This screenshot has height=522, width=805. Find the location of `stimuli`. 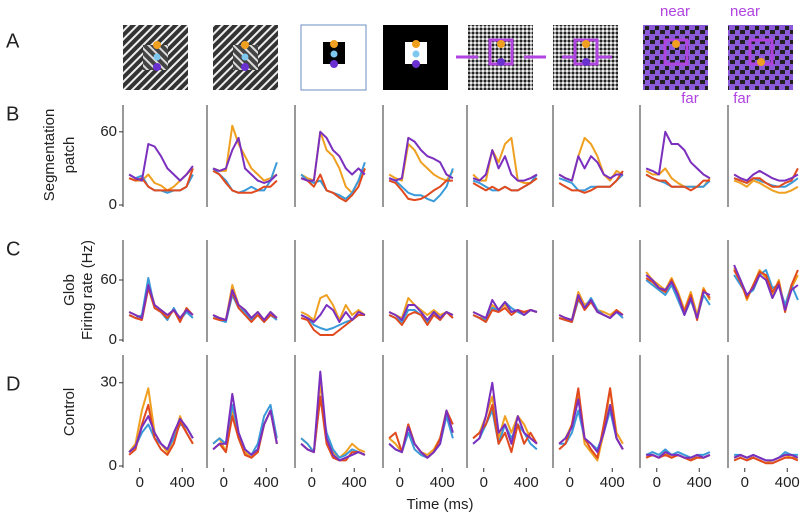

stimuli is located at coordinates (458, 57).